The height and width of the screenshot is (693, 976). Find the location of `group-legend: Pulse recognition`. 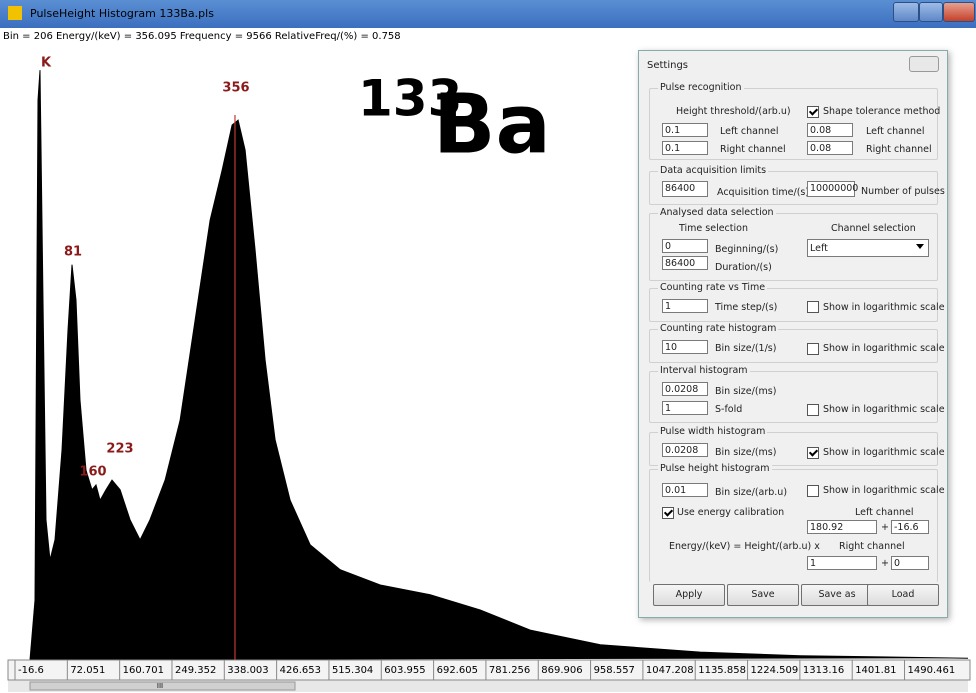

group-legend: Pulse recognition is located at coordinates (701, 87).